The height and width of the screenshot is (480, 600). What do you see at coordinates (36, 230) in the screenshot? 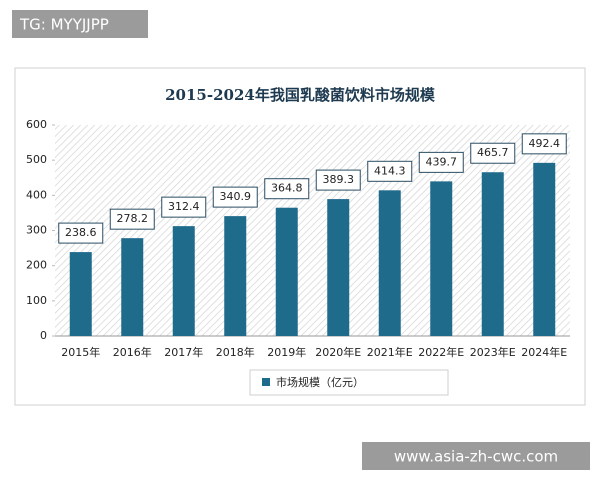
I see `y-tick-label: 300` at bounding box center [36, 230].